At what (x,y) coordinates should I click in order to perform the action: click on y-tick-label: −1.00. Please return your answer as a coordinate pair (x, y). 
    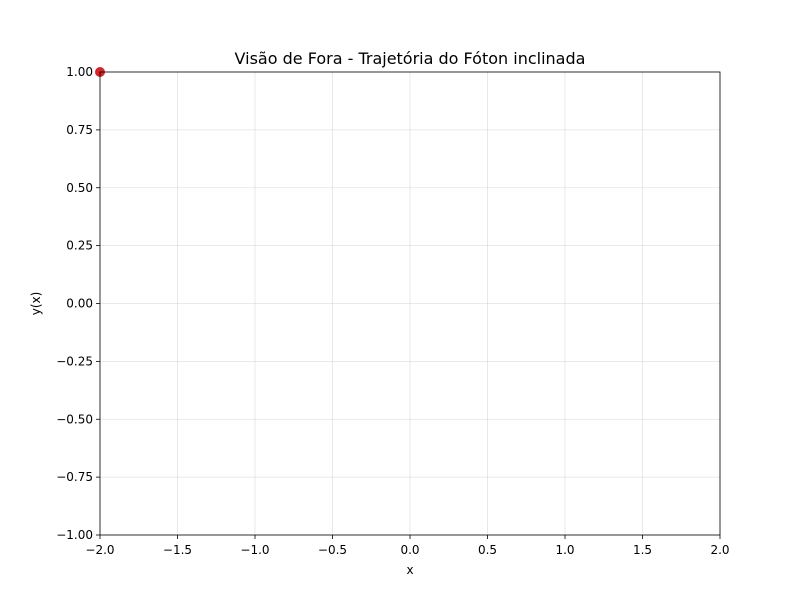
    Looking at the image, I should click on (74, 535).